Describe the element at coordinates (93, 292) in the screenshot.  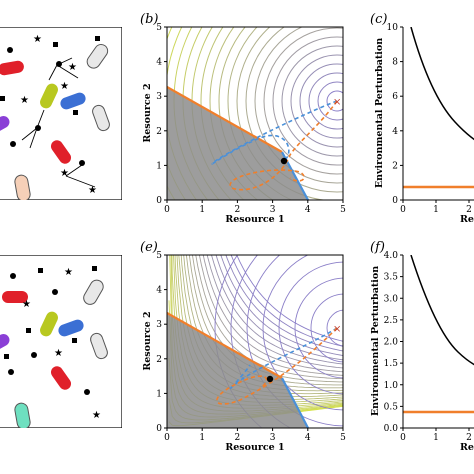
I see `cell-gray` at that location.